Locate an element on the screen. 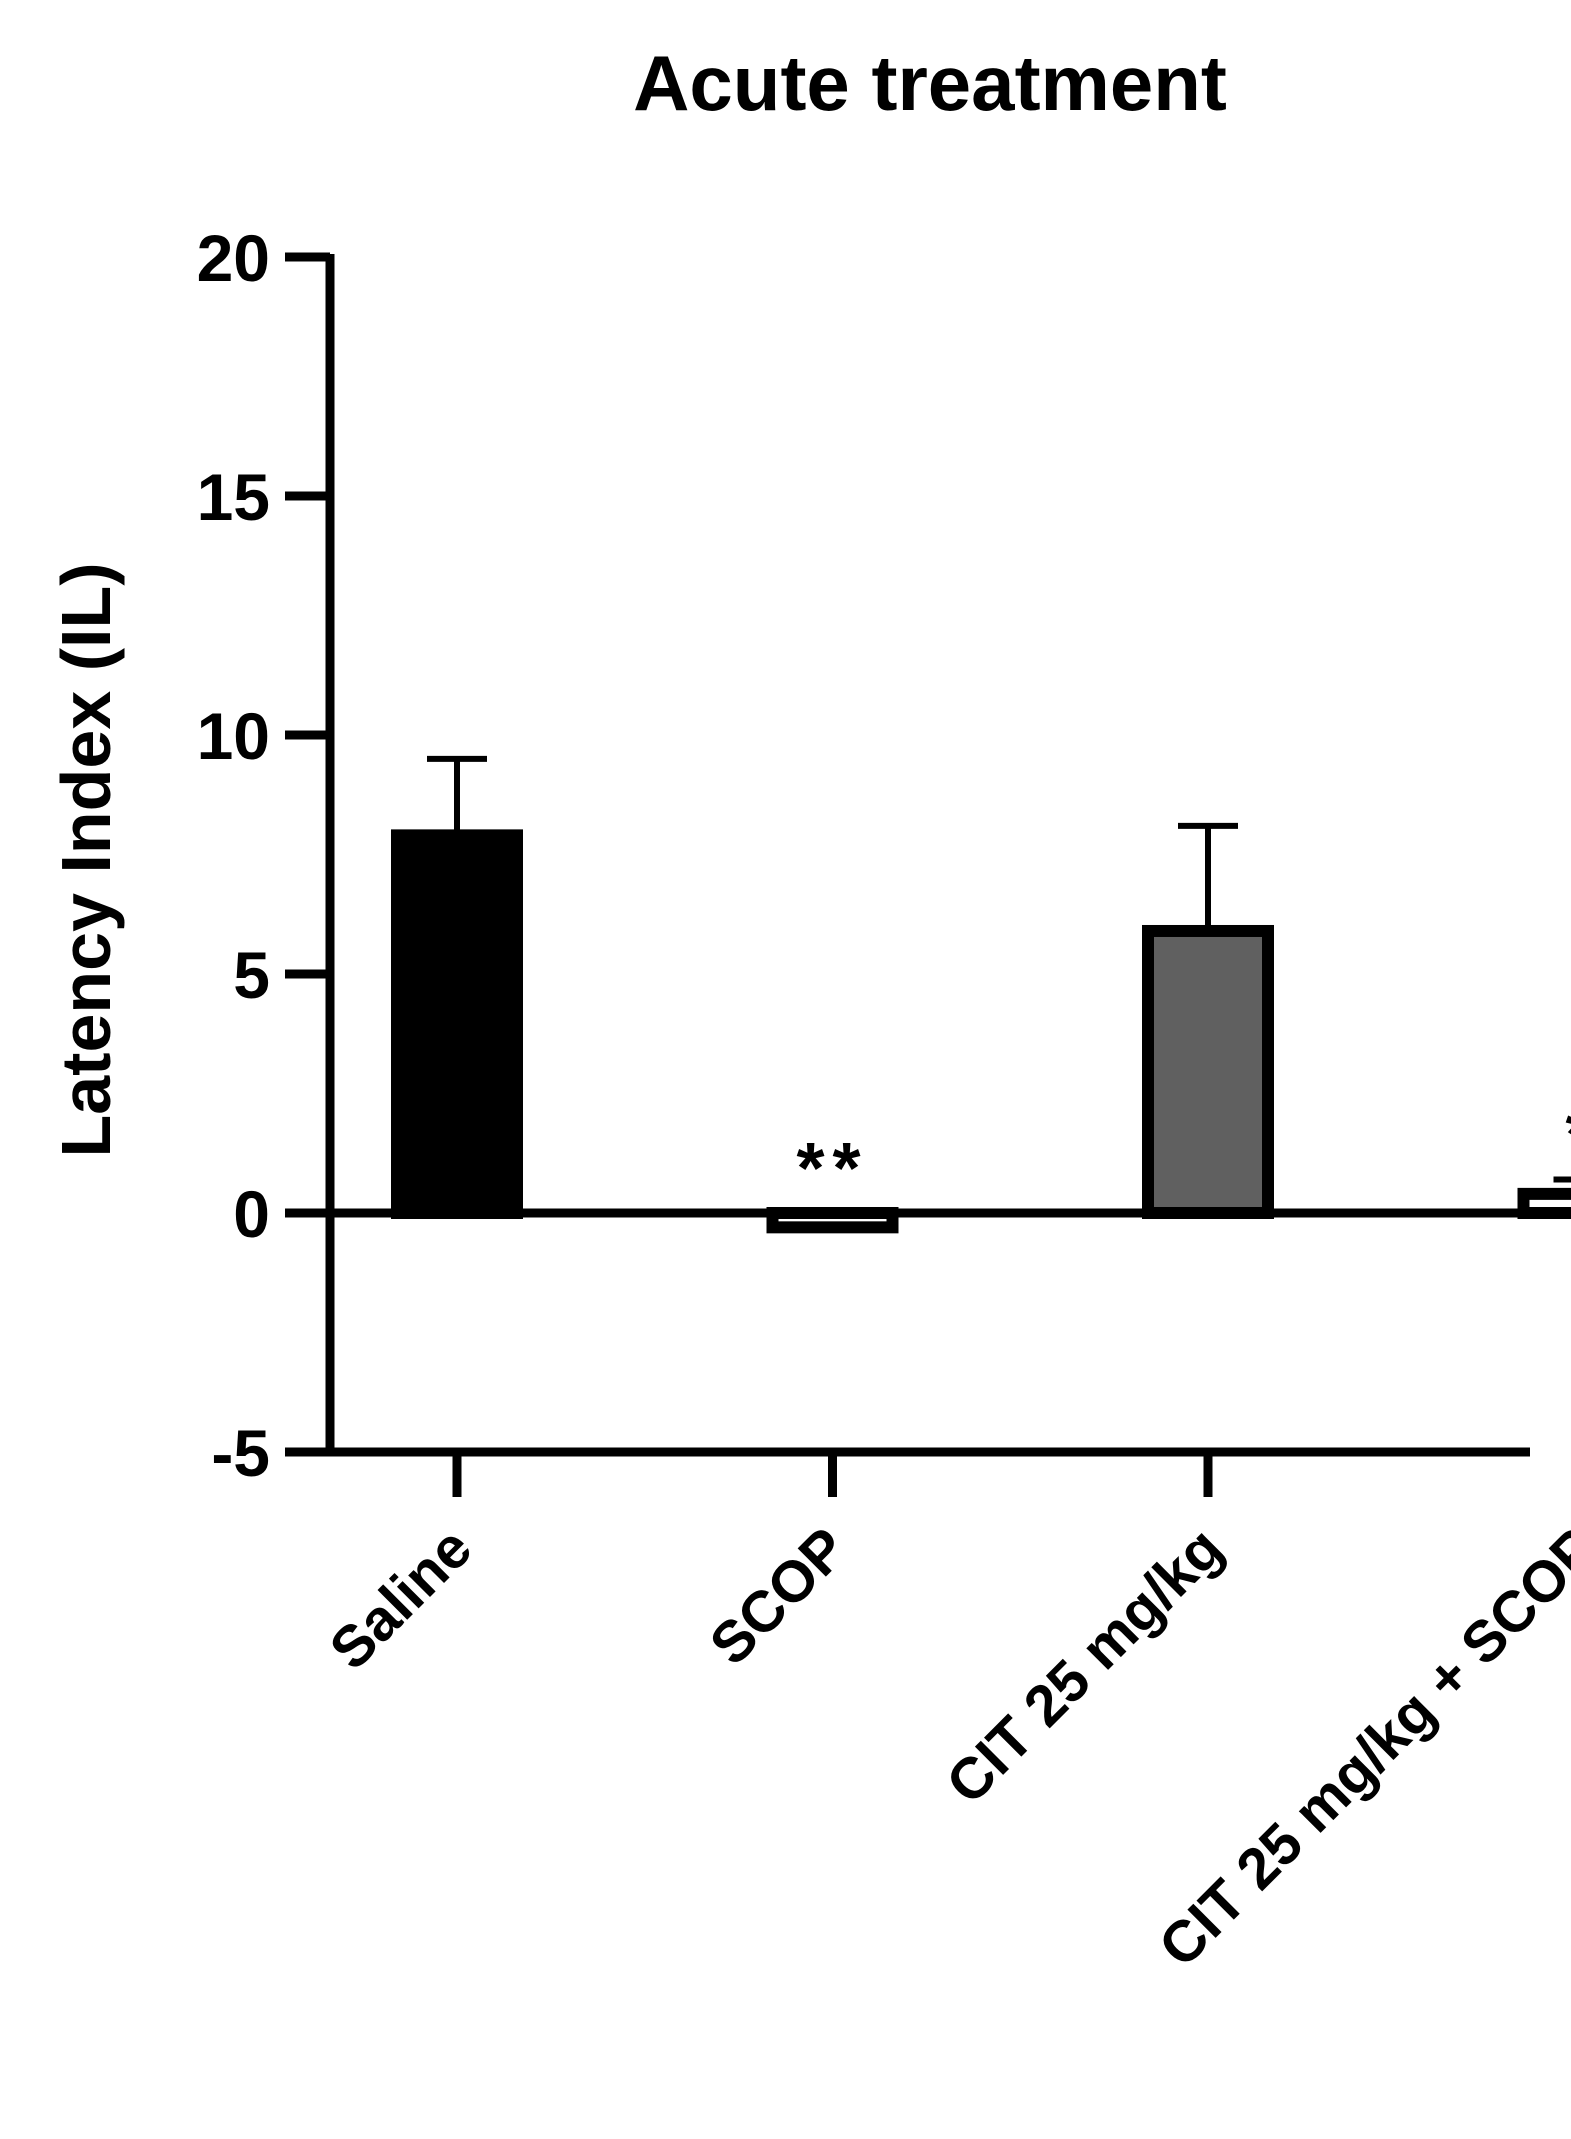 The width and height of the screenshot is (1571, 2139). significance-annotation-2: ** is located at coordinates (832, 1169).